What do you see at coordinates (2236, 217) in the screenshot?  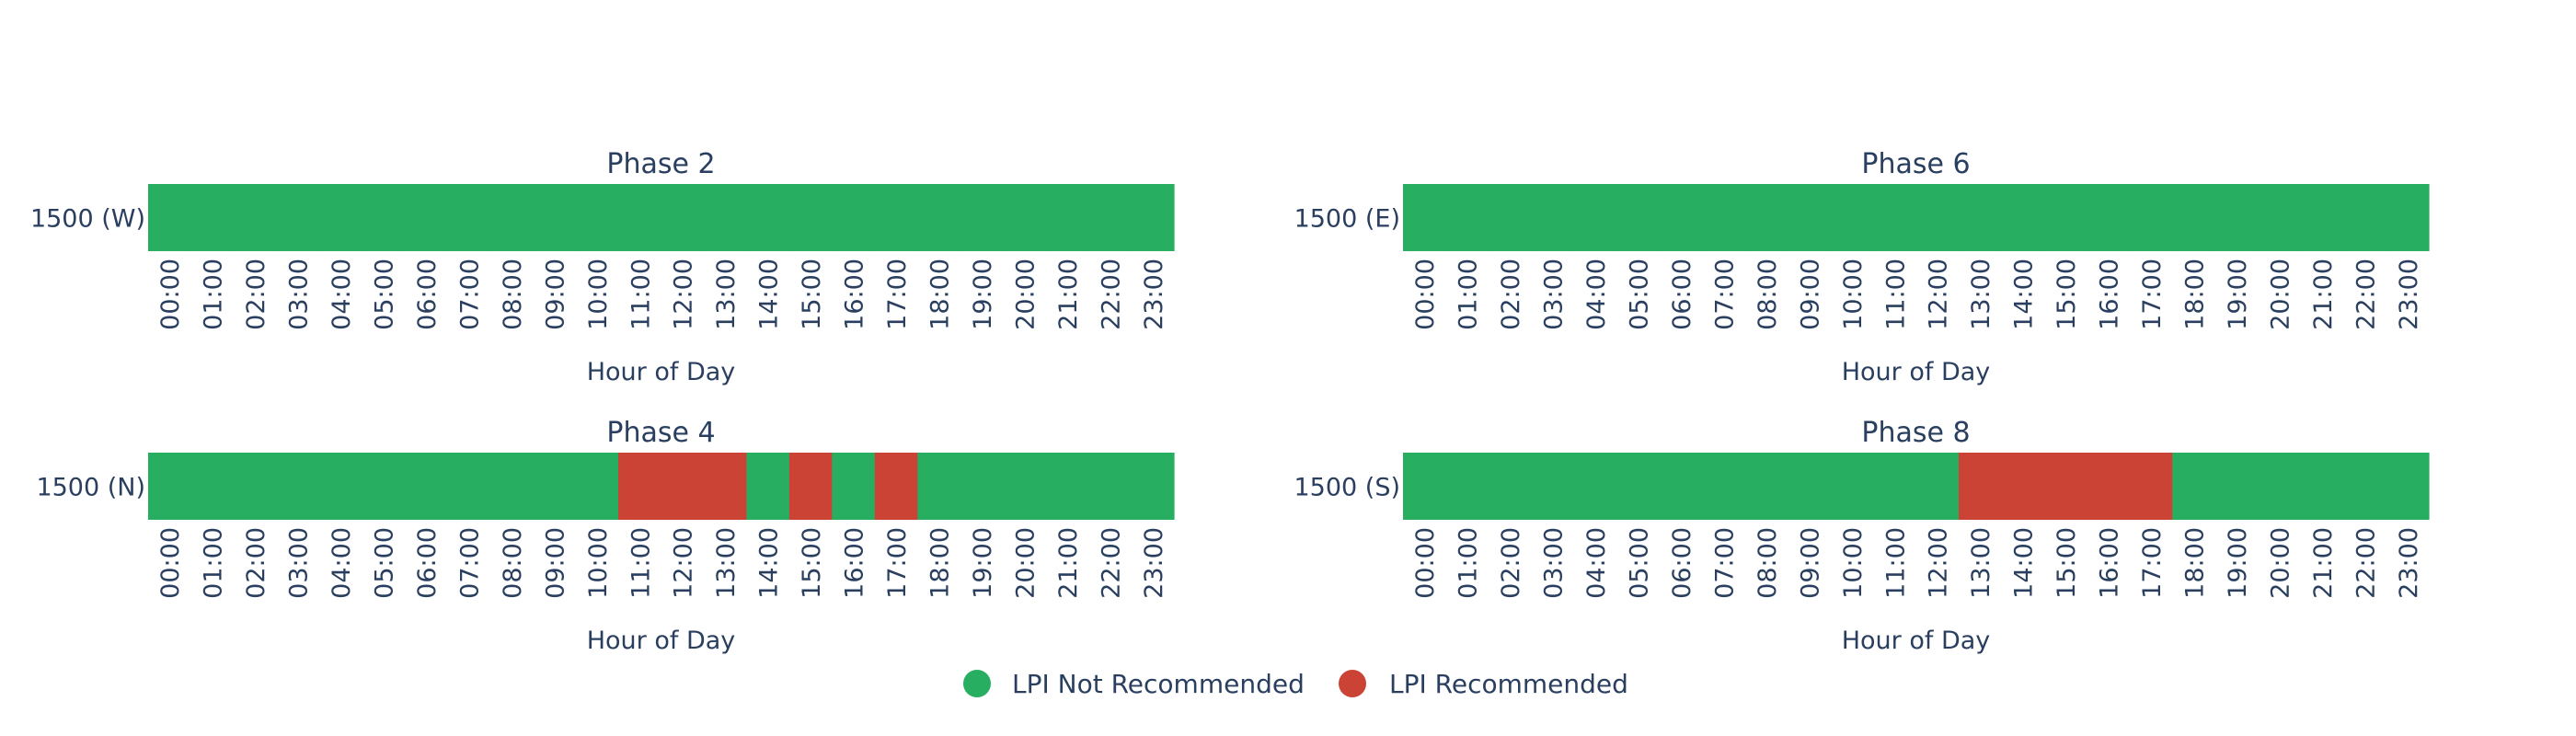 I see `heatmap-cell-phase-6-1900` at bounding box center [2236, 217].